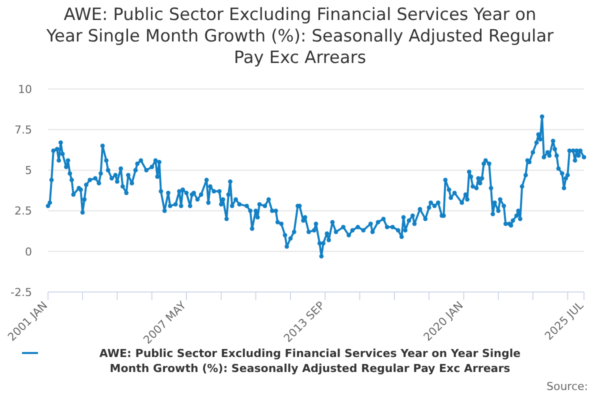  Describe the element at coordinates (28, 171) in the screenshot. I see `y-tick-label: 5` at that location.